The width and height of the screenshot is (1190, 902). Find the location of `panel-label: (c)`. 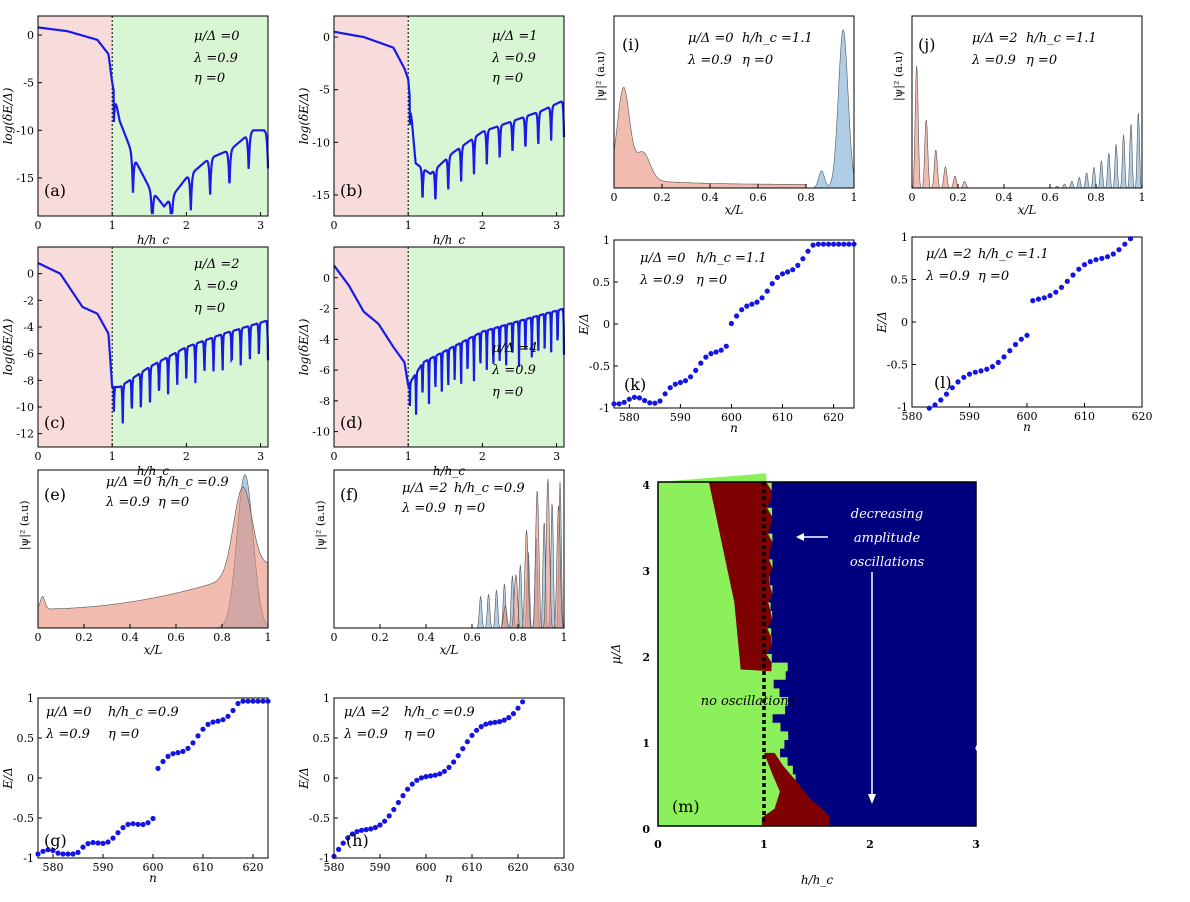

panel-label: (c) is located at coordinates (54, 422).